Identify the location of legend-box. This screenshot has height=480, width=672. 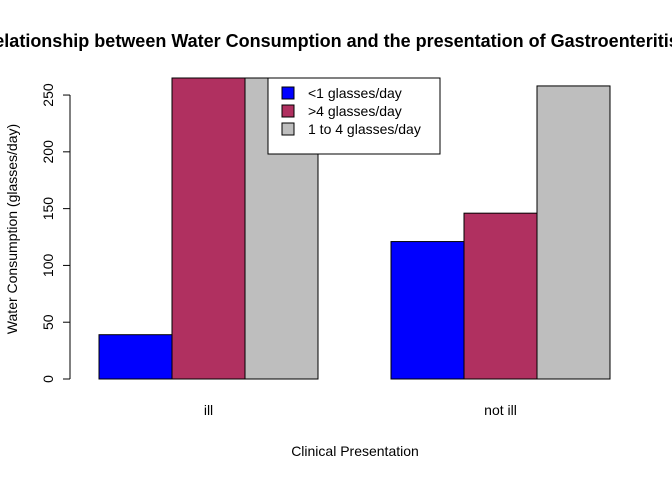
(354, 116).